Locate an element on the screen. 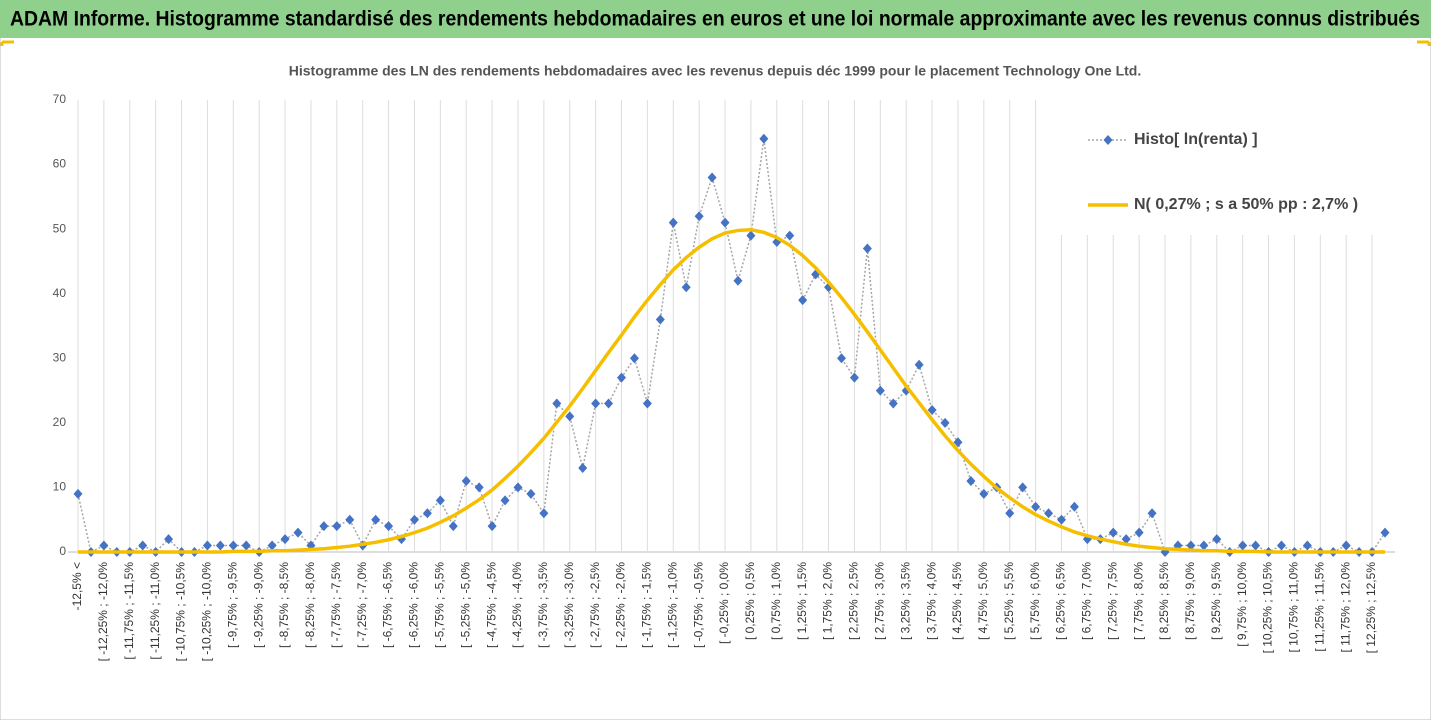 The width and height of the screenshot is (1431, 725). x-tick-label: [ -5,25% ; -5,0% is located at coordinates (465, 605).